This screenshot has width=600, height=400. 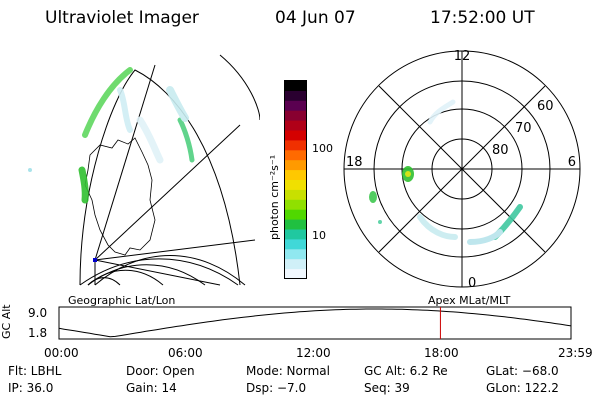 I want to click on time-tick-0000: 00:00, so click(x=61, y=353).